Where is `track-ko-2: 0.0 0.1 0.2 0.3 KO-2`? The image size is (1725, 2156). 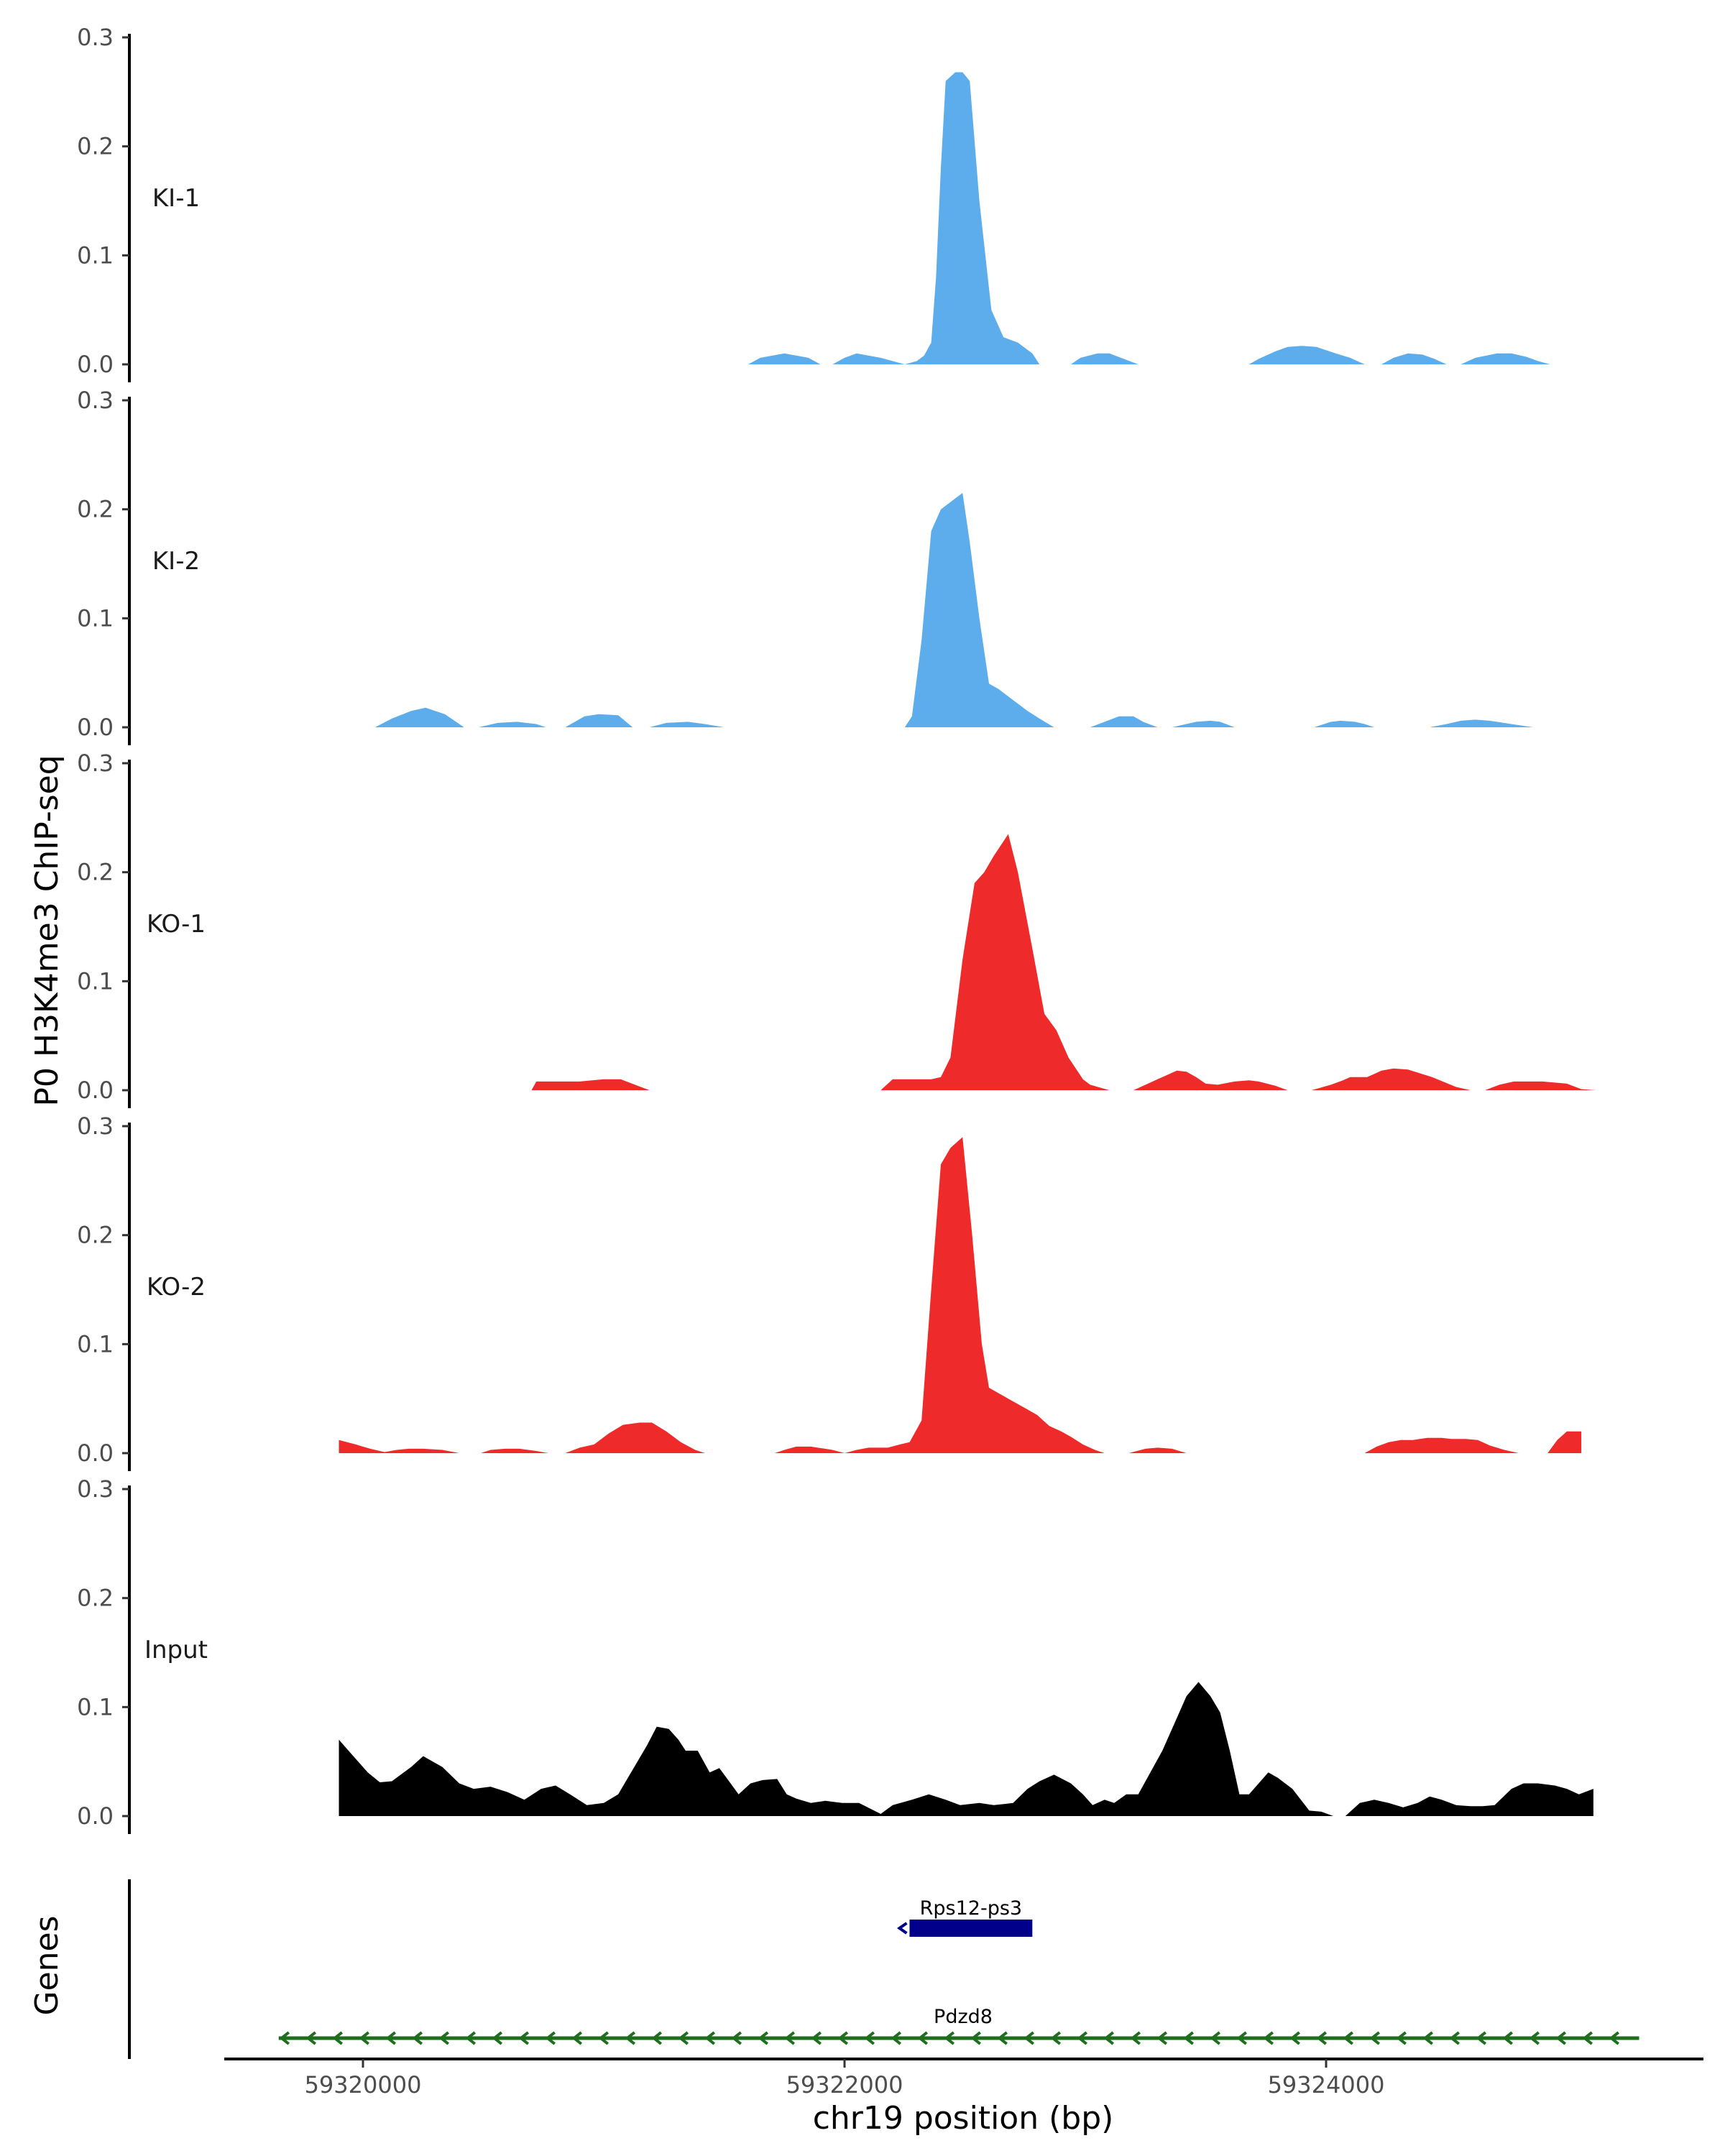
track-ko-2: 0.0 0.1 0.2 0.3 KO-2 is located at coordinates (829, 1291).